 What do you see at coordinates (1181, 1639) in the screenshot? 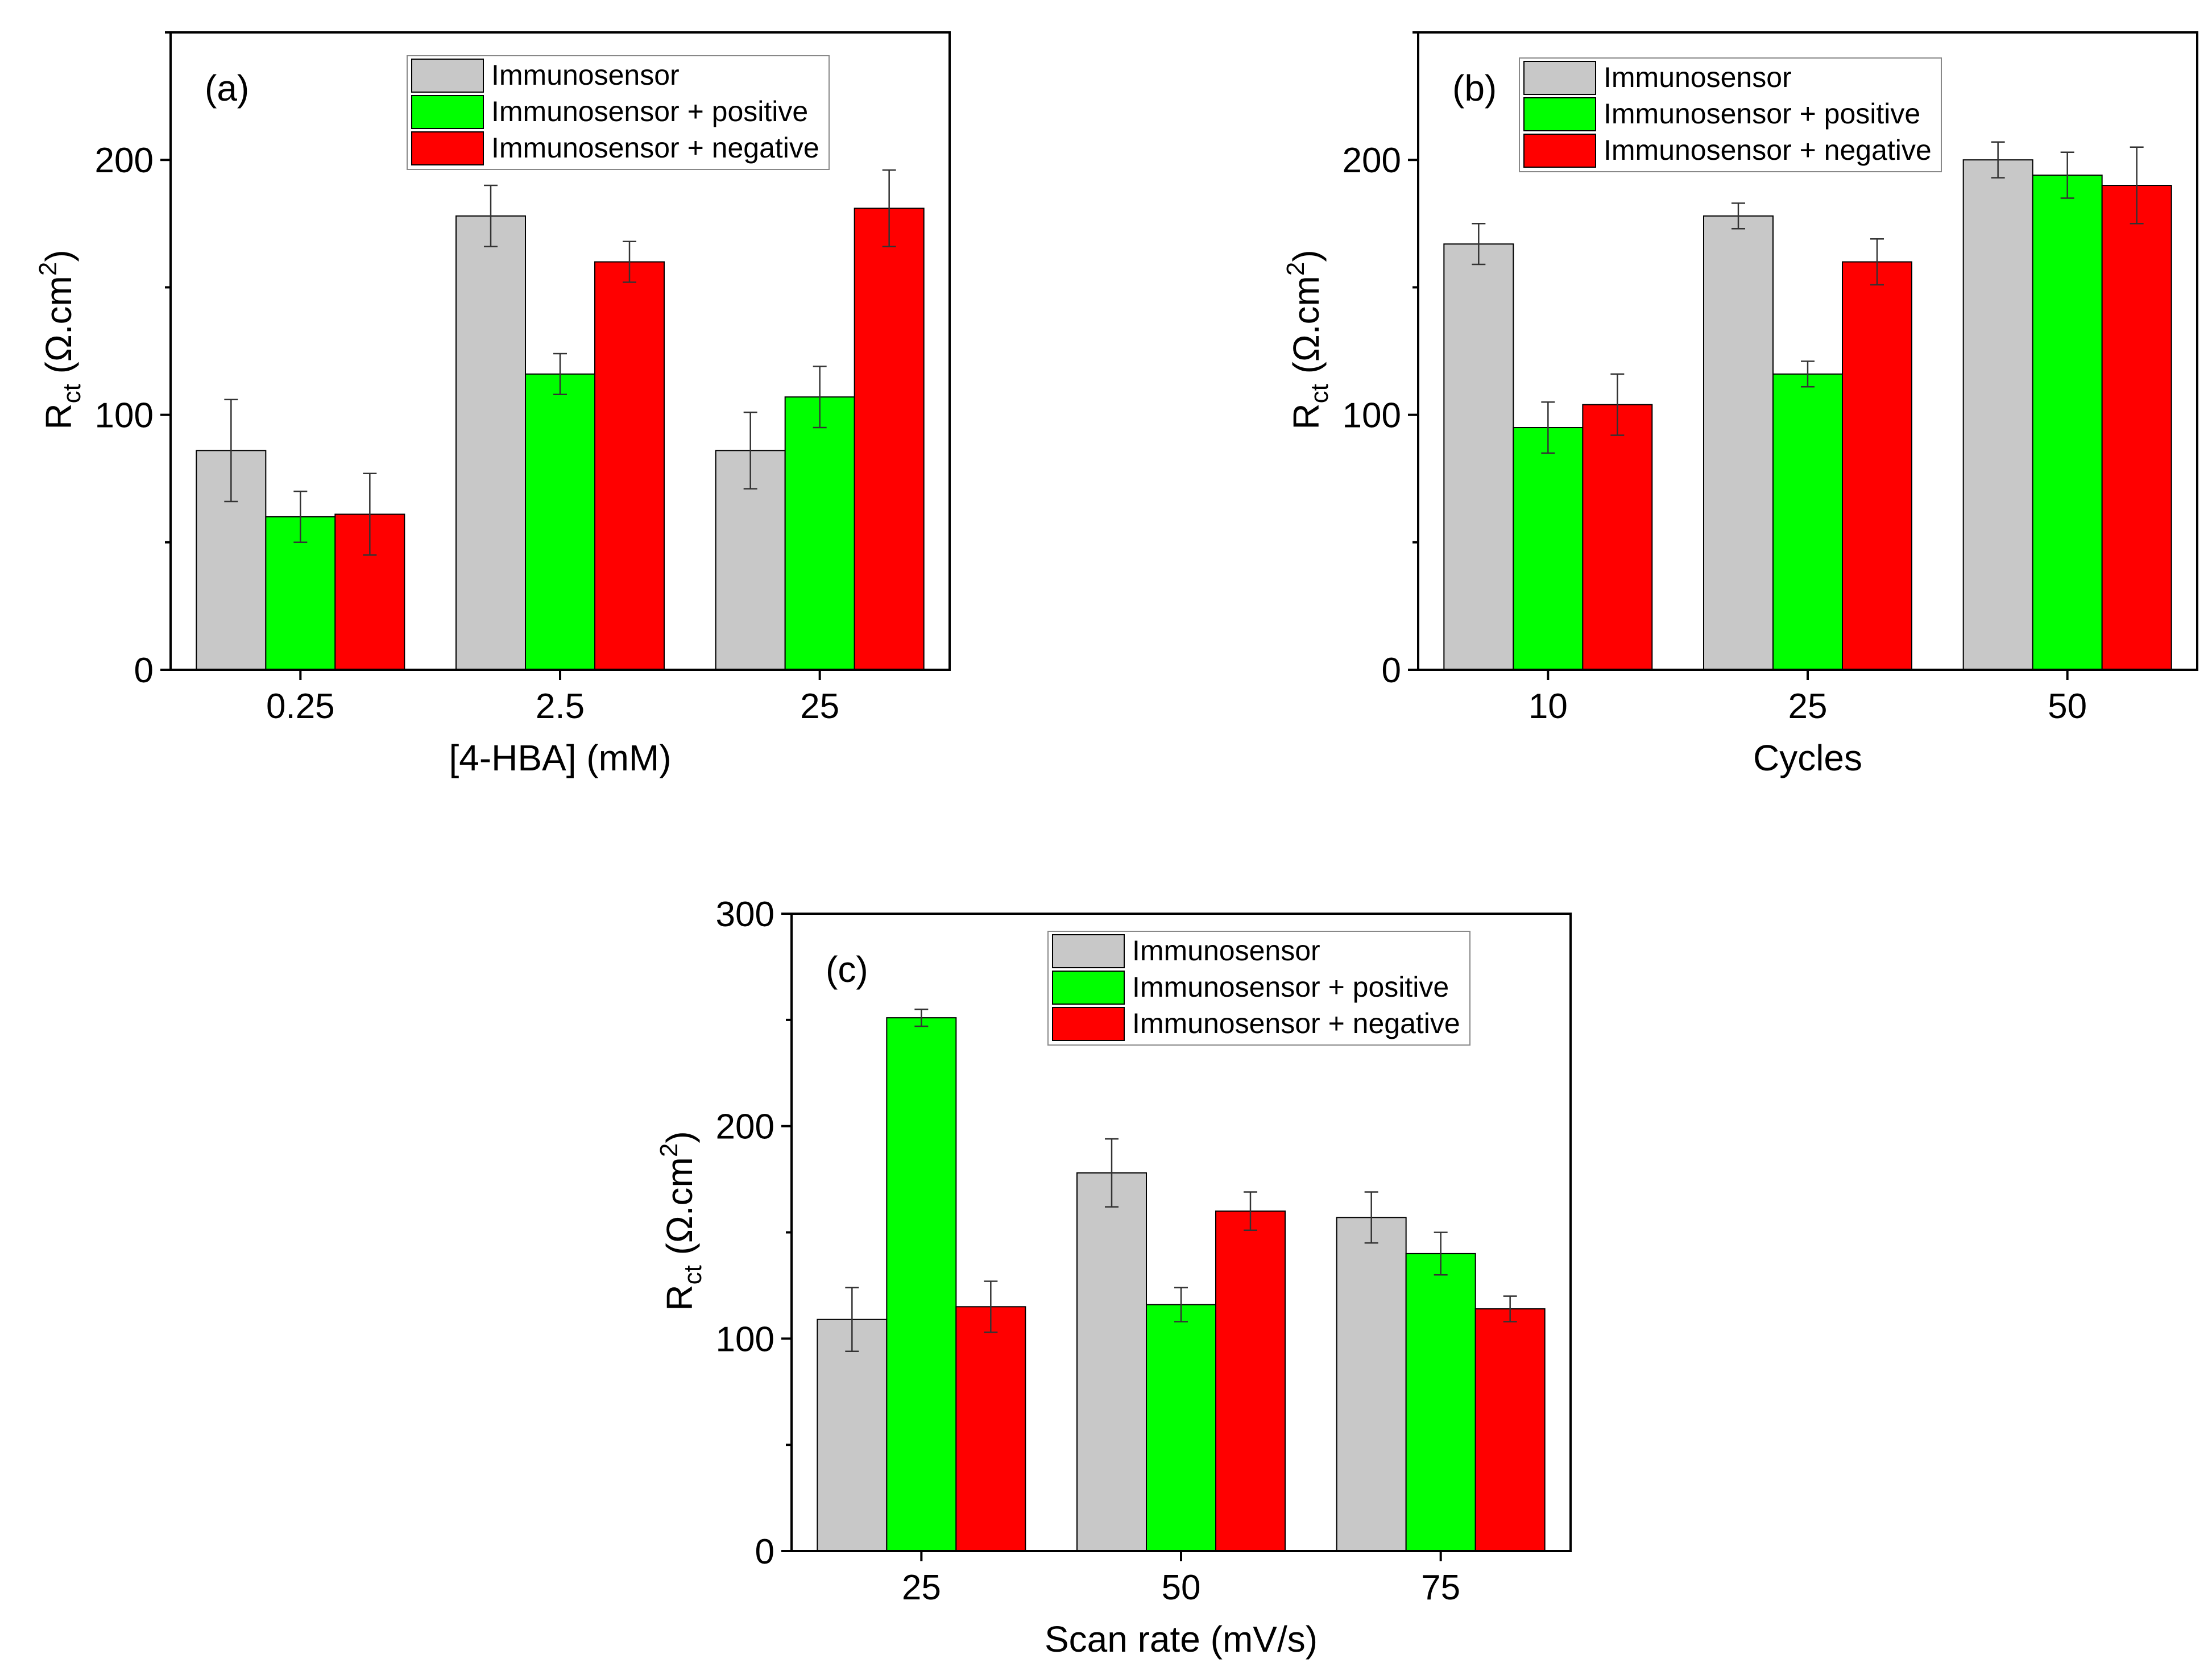
I see `x-axis-label: Scan rate (mV/s)` at bounding box center [1181, 1639].